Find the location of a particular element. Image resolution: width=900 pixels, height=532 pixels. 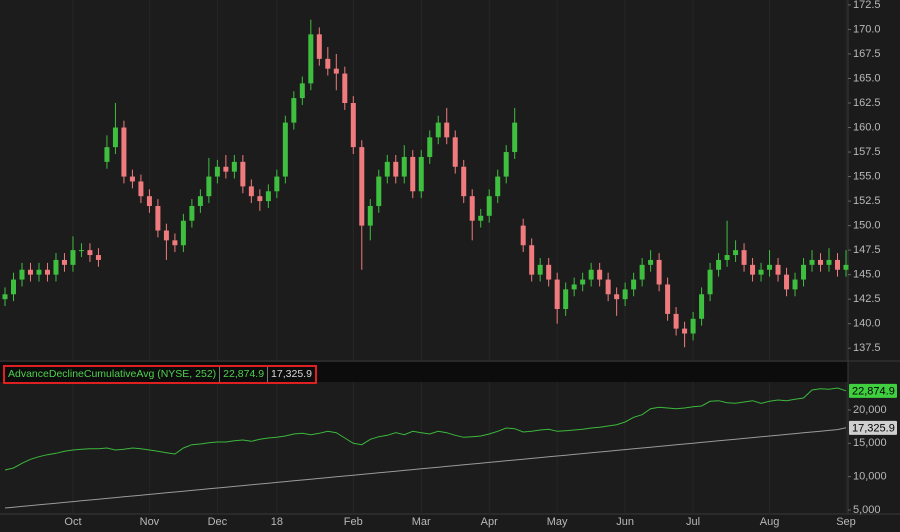

series-line is located at coordinates (425, 429).